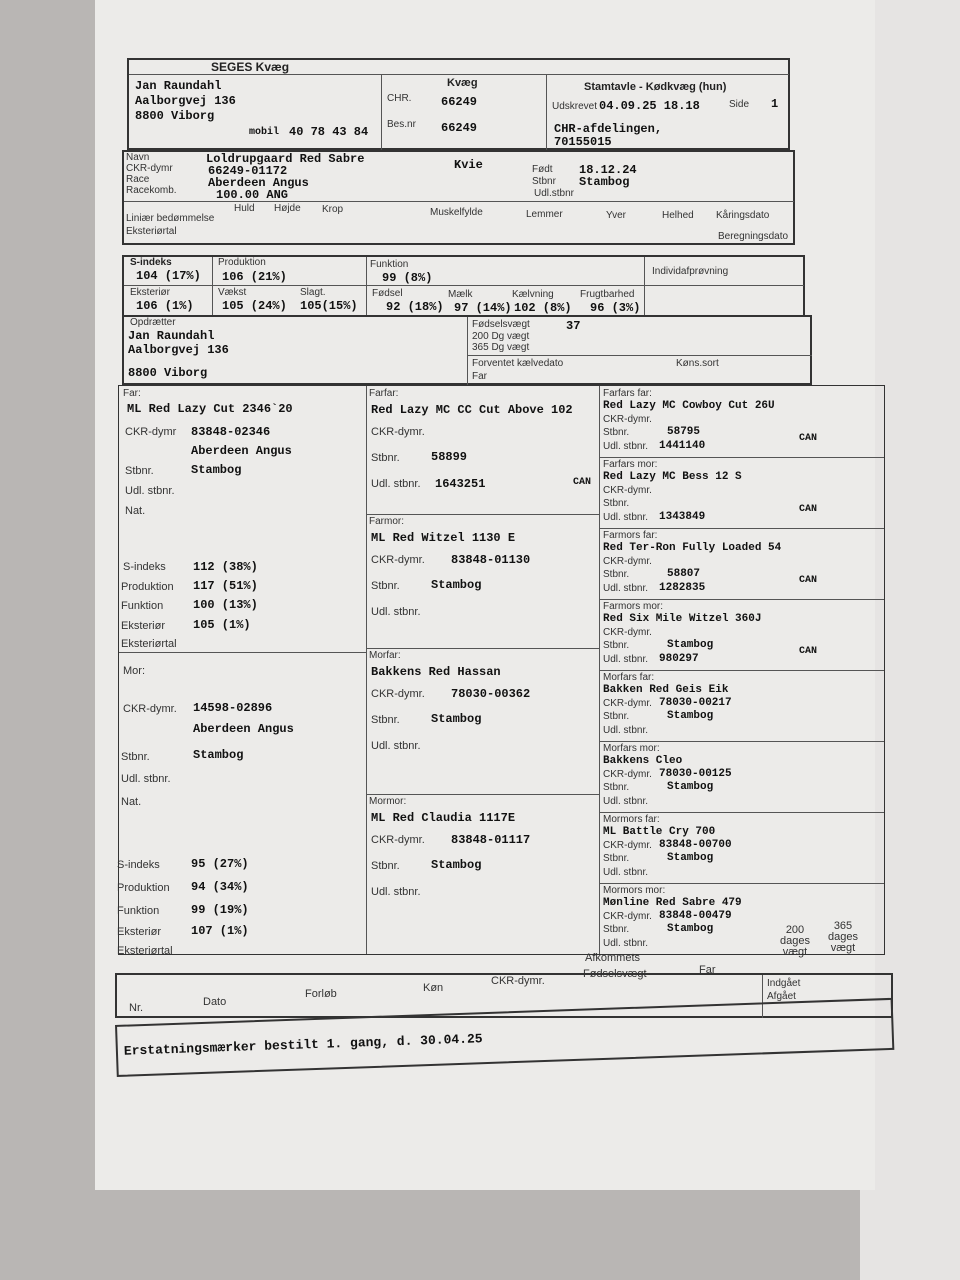 Image resolution: width=960 pixels, height=1280 pixels. Describe the element at coordinates (449, 457) in the screenshot. I see `gp-stbnr: 58899` at that location.